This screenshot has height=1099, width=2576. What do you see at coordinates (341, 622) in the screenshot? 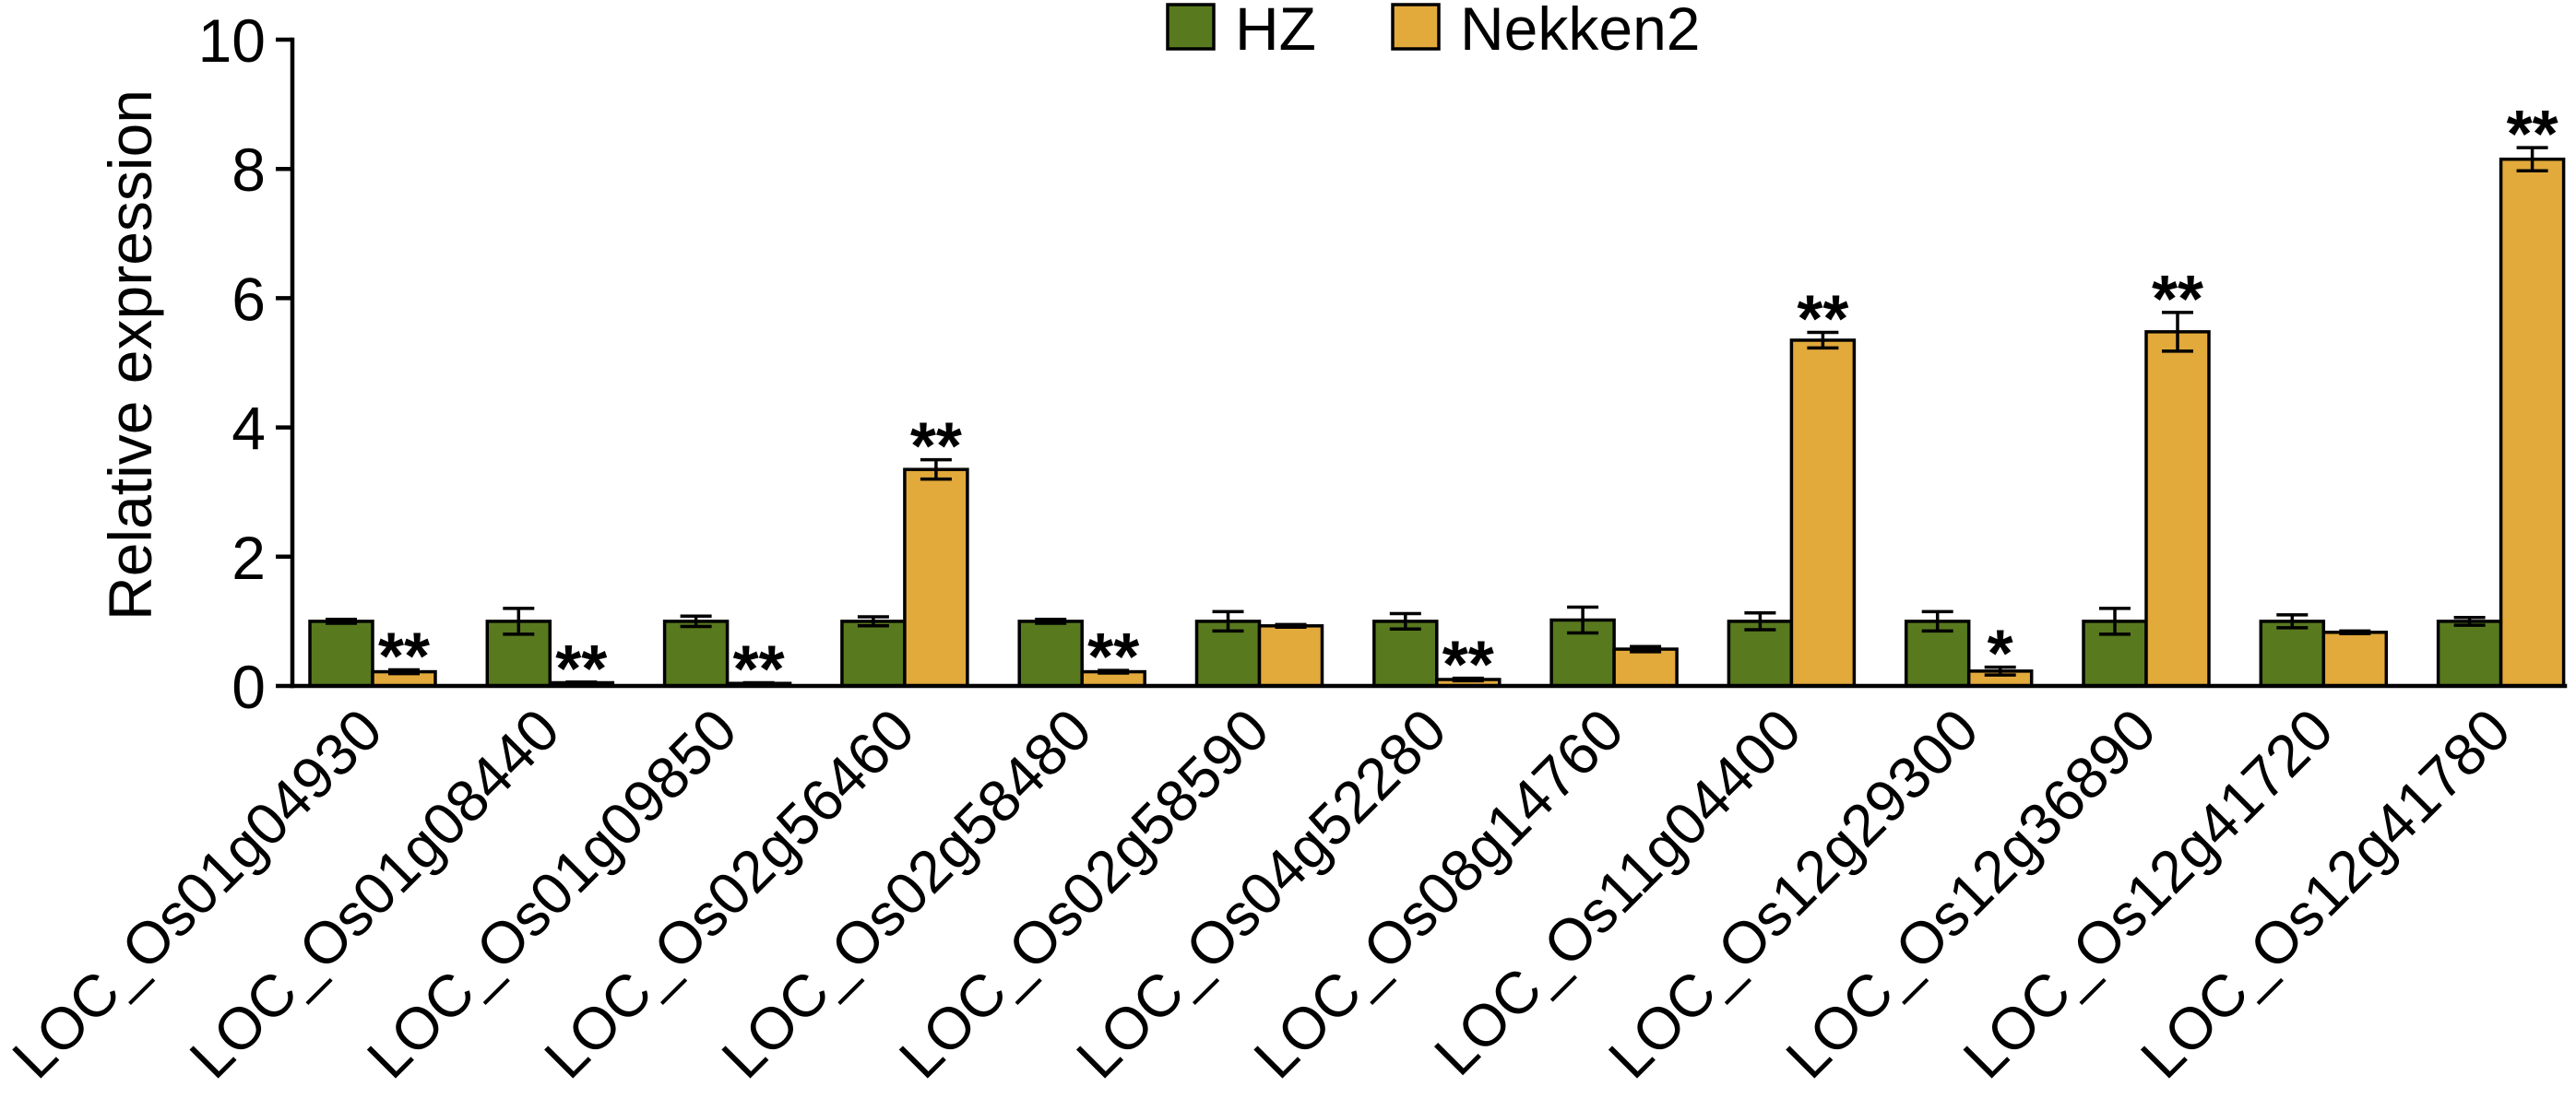
I see `hz-error-bar-loc-os01g04930` at bounding box center [341, 622].